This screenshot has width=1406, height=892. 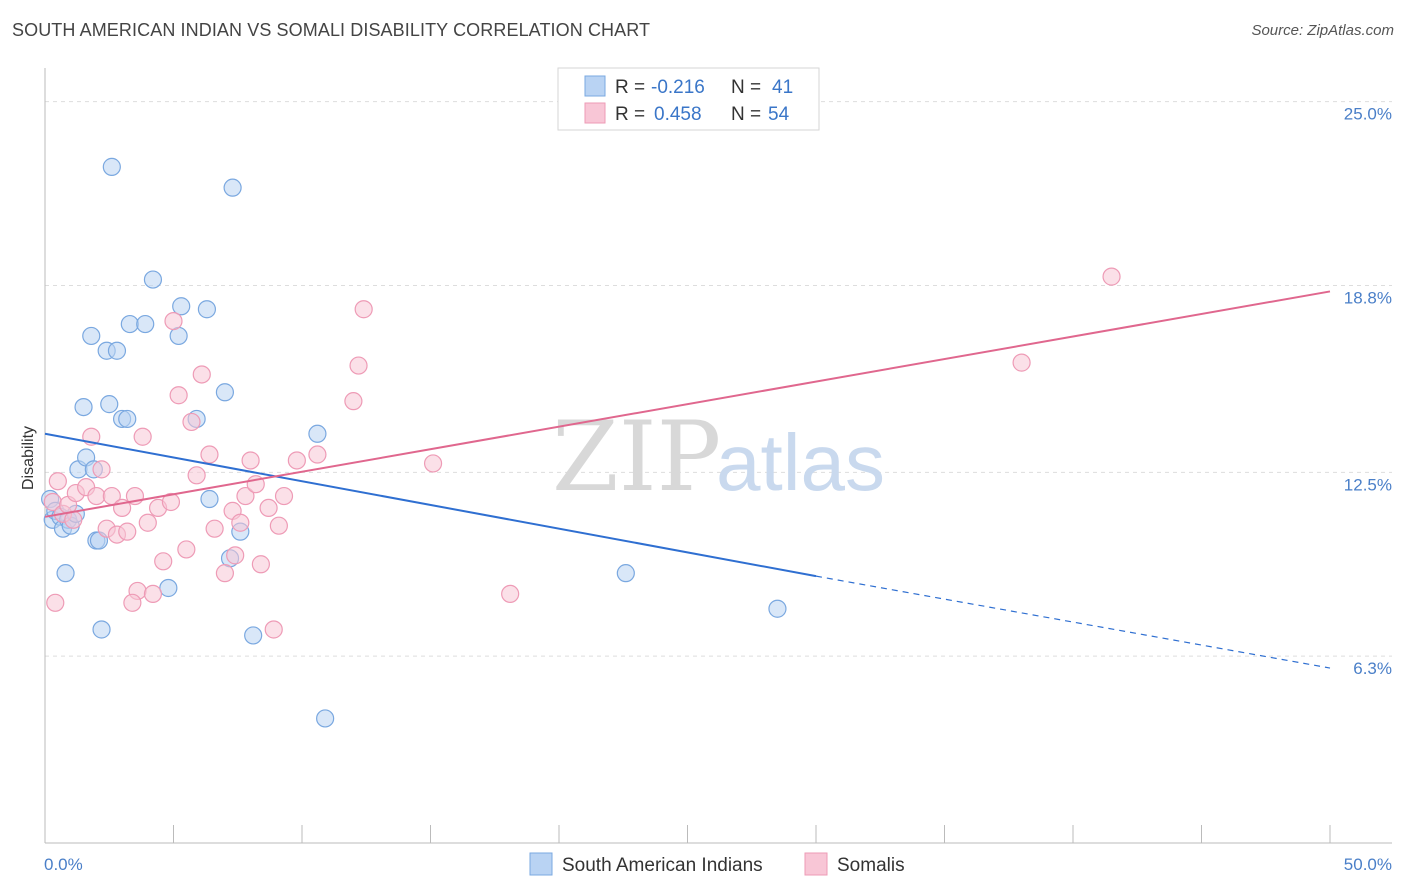 What do you see at coordinates (1368, 484) in the screenshot?
I see `y-tick-label: 12.5%` at bounding box center [1368, 484].